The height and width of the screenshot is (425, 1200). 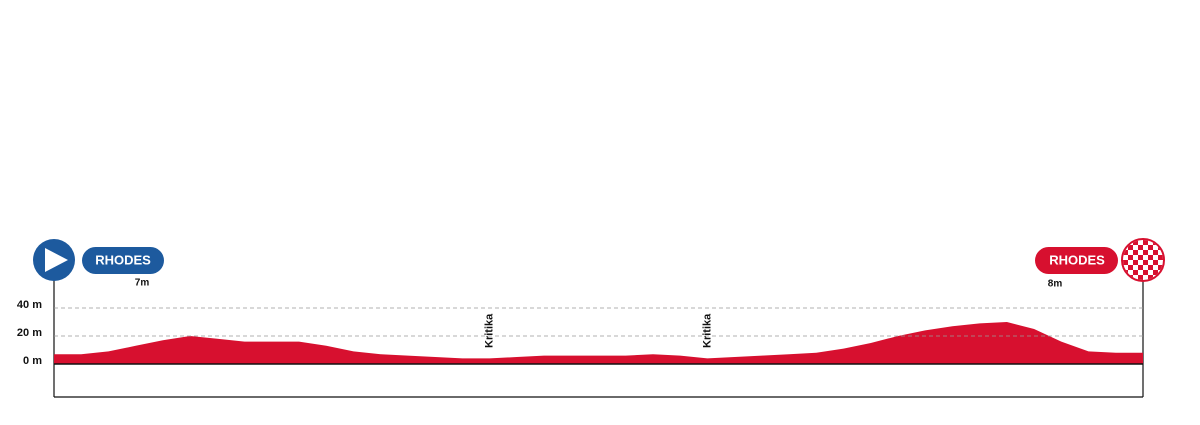 I want to click on finish-checker, so click(x=1143, y=260).